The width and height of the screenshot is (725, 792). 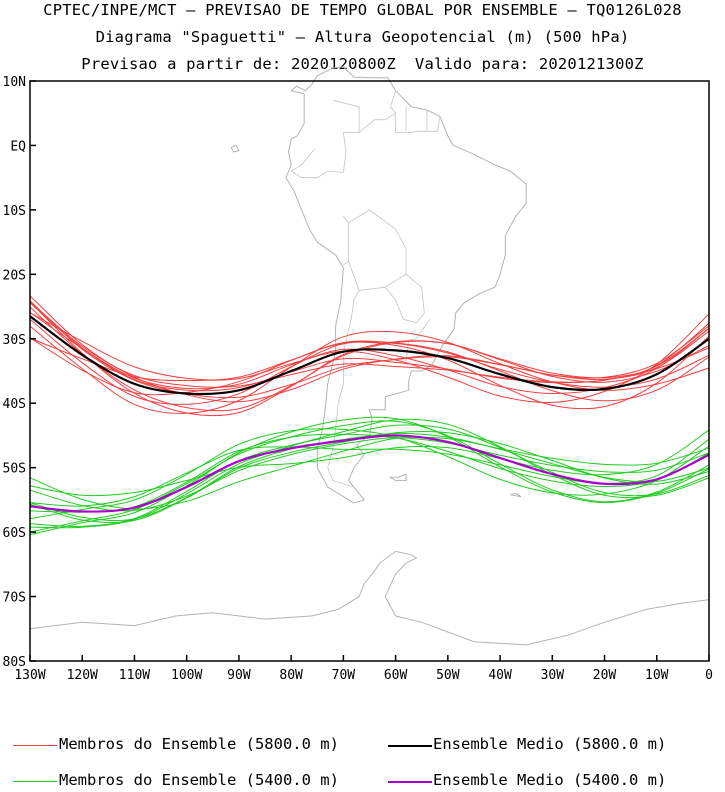 I want to click on x-tick-label-7: 60W, so click(x=396, y=675).